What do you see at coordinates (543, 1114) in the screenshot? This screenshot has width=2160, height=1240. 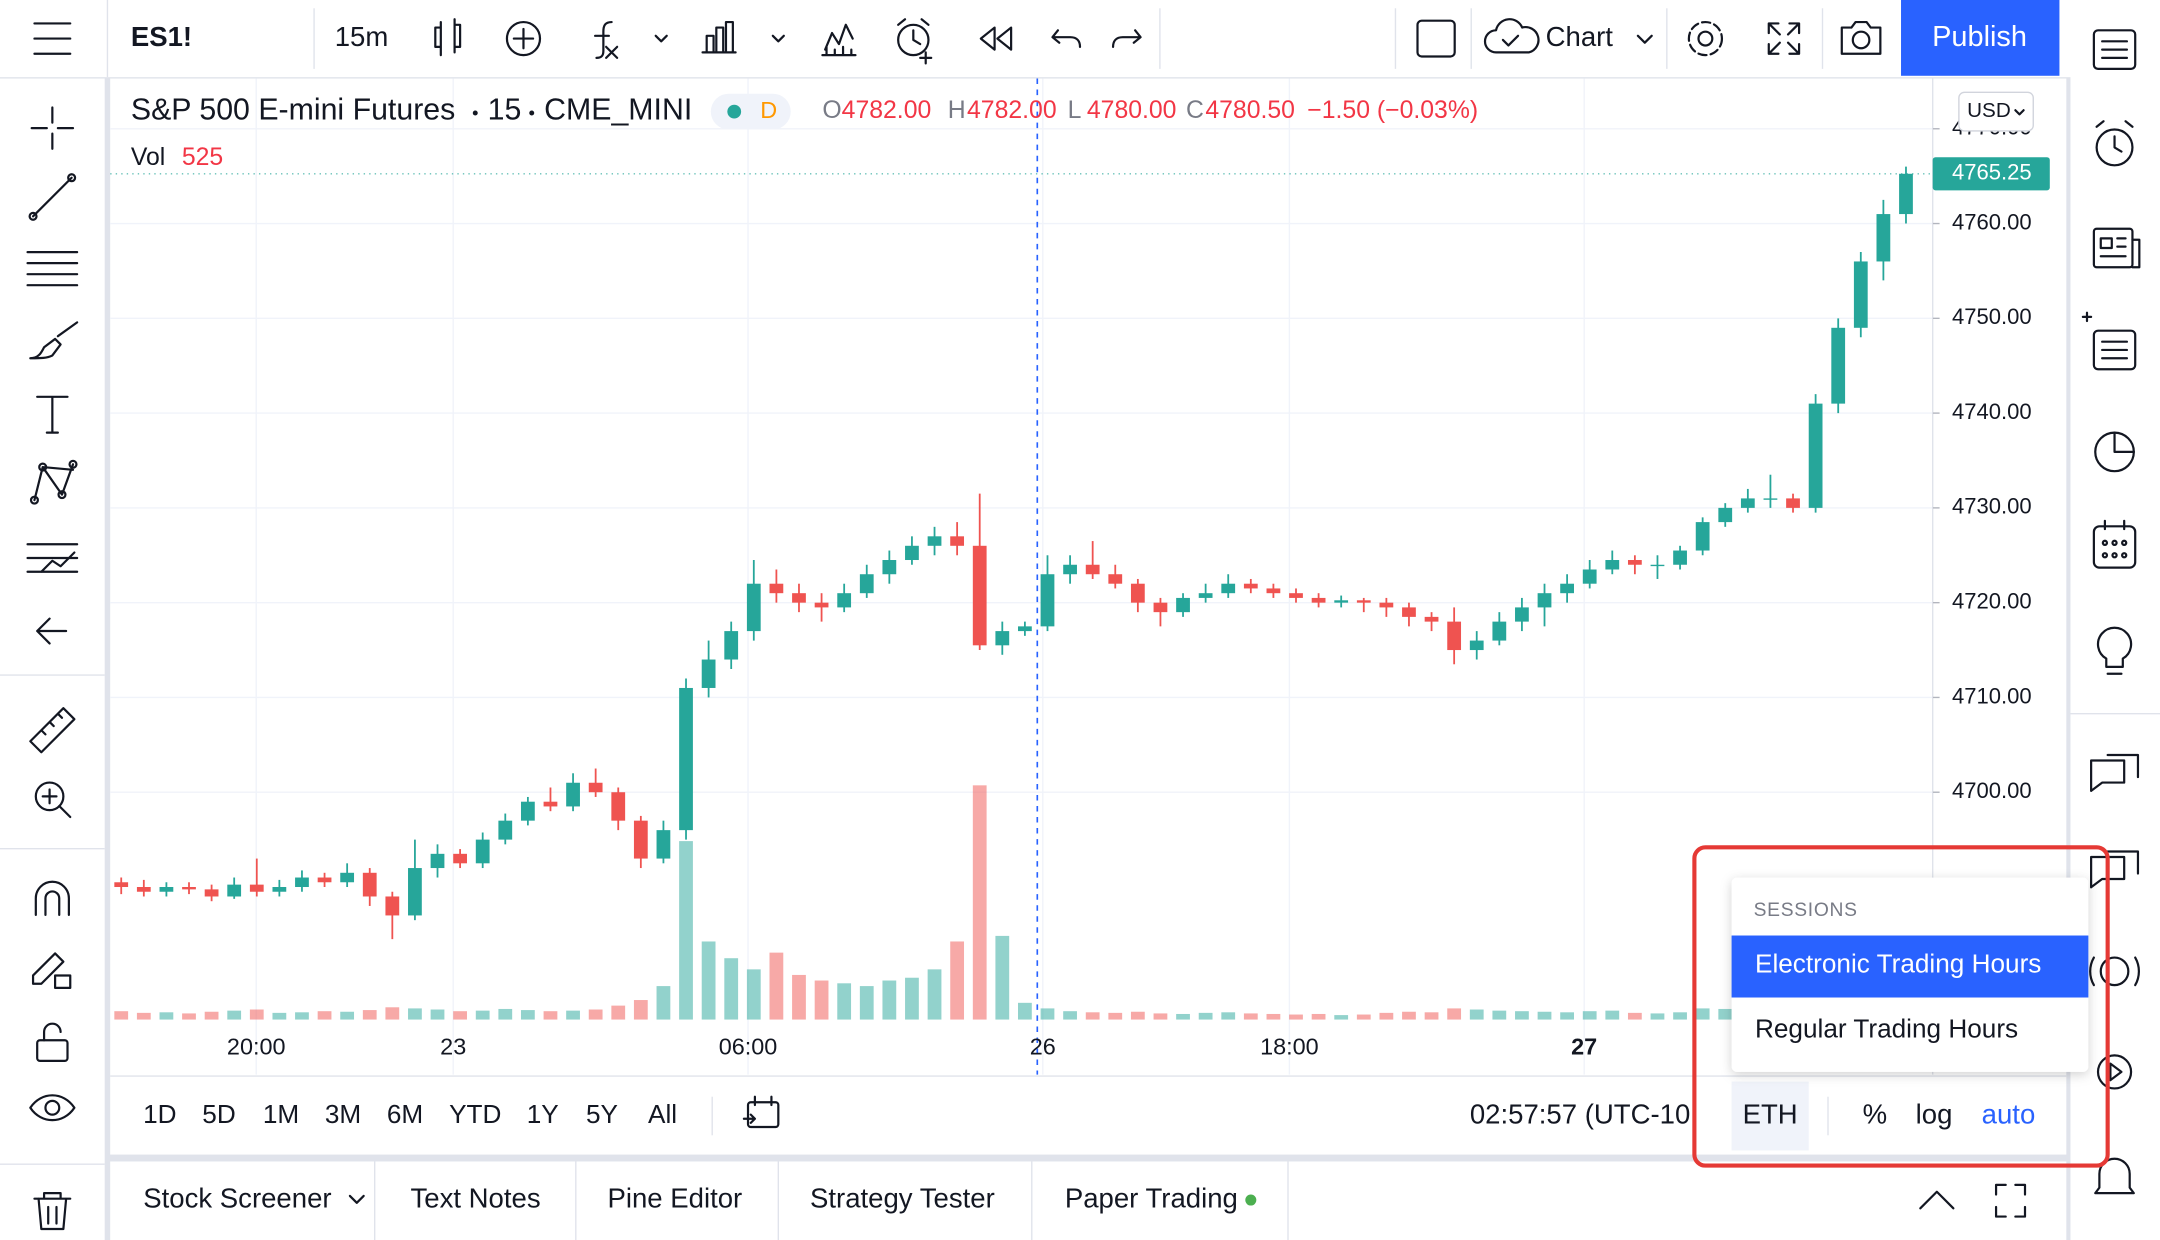 I see `range-button: 1Y` at bounding box center [543, 1114].